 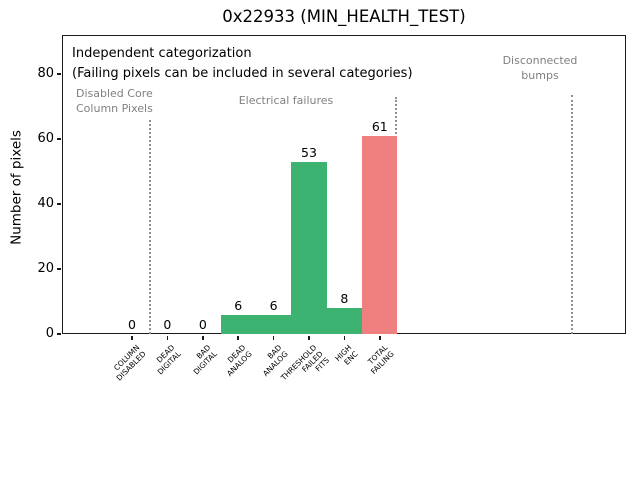 What do you see at coordinates (309, 152) in the screenshot?
I see `bar-value-label: 53` at bounding box center [309, 152].